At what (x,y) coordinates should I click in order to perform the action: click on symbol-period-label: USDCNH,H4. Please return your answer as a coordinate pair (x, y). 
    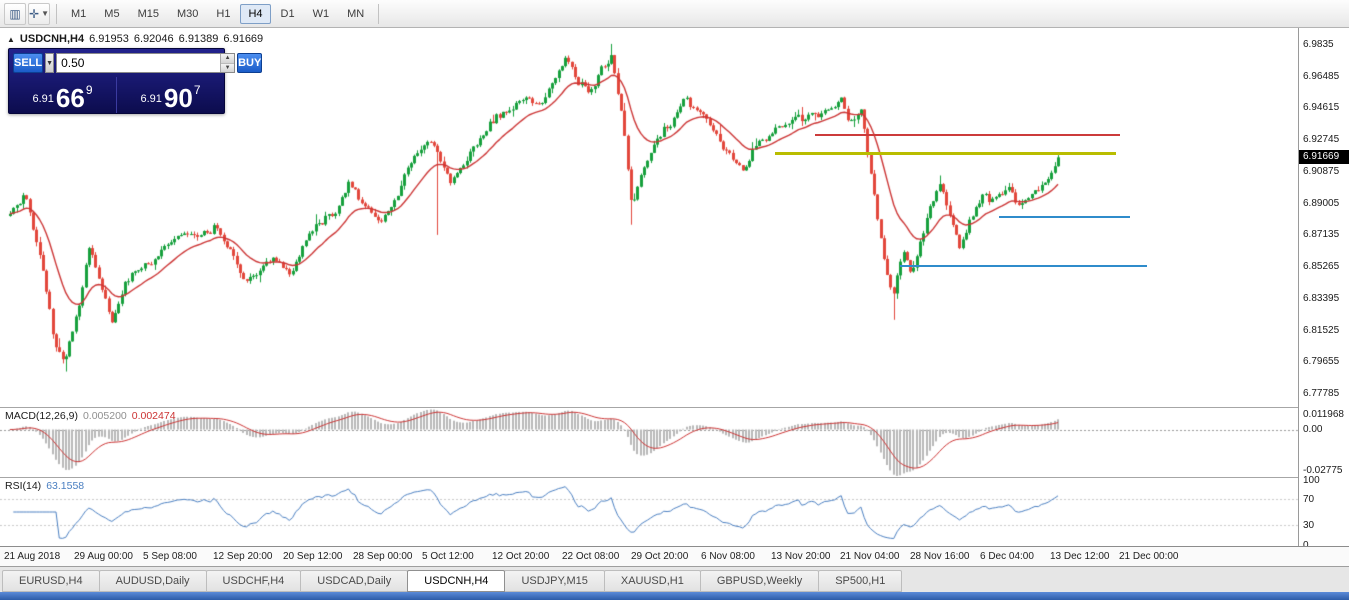
    Looking at the image, I should click on (52, 39).